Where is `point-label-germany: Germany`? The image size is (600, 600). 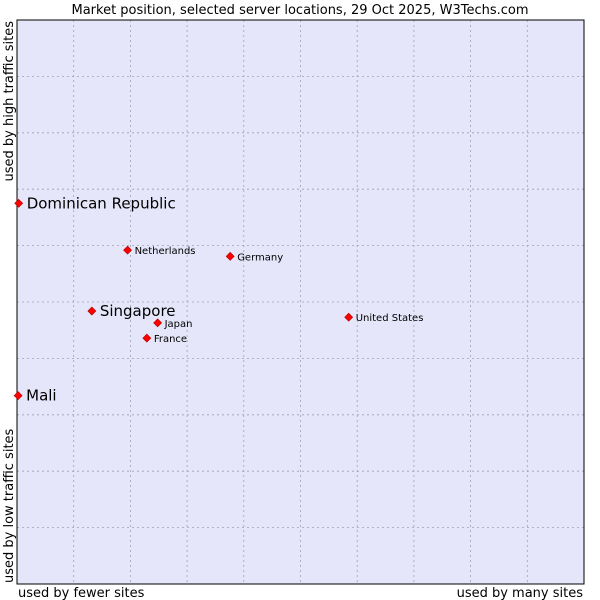
point-label-germany: Germany is located at coordinates (260, 257).